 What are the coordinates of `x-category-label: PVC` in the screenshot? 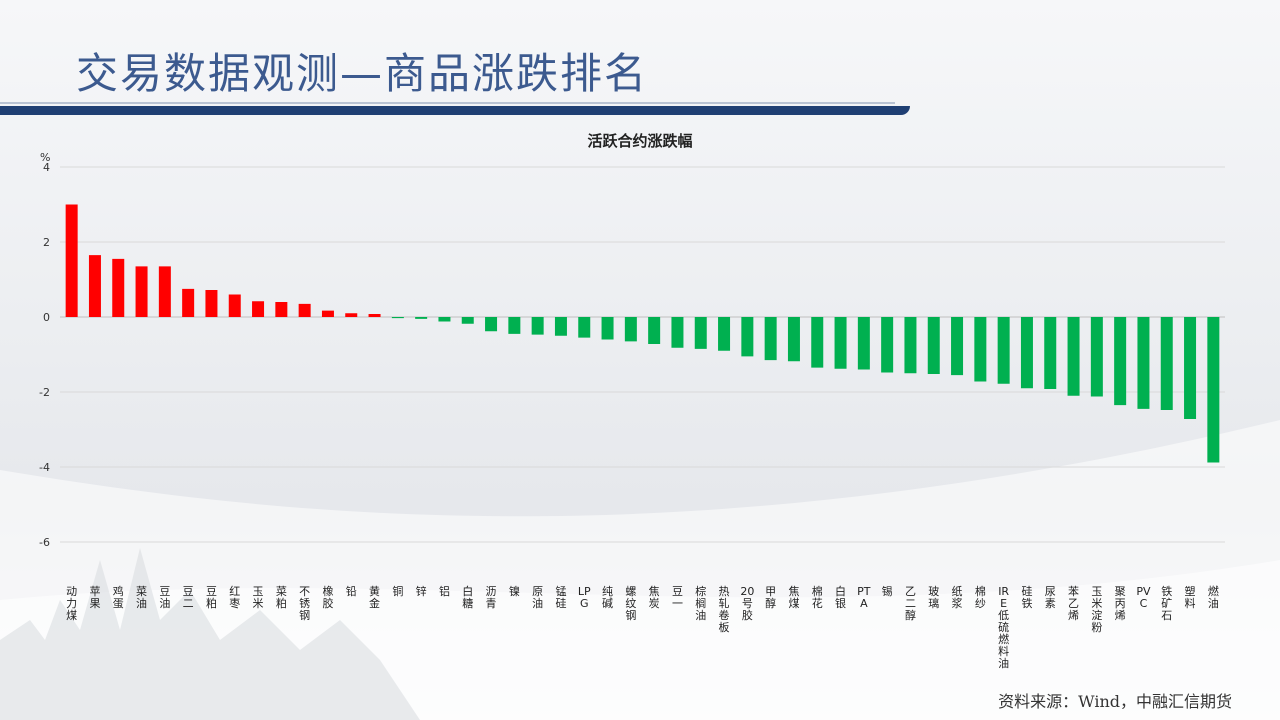 It's located at (1143, 597).